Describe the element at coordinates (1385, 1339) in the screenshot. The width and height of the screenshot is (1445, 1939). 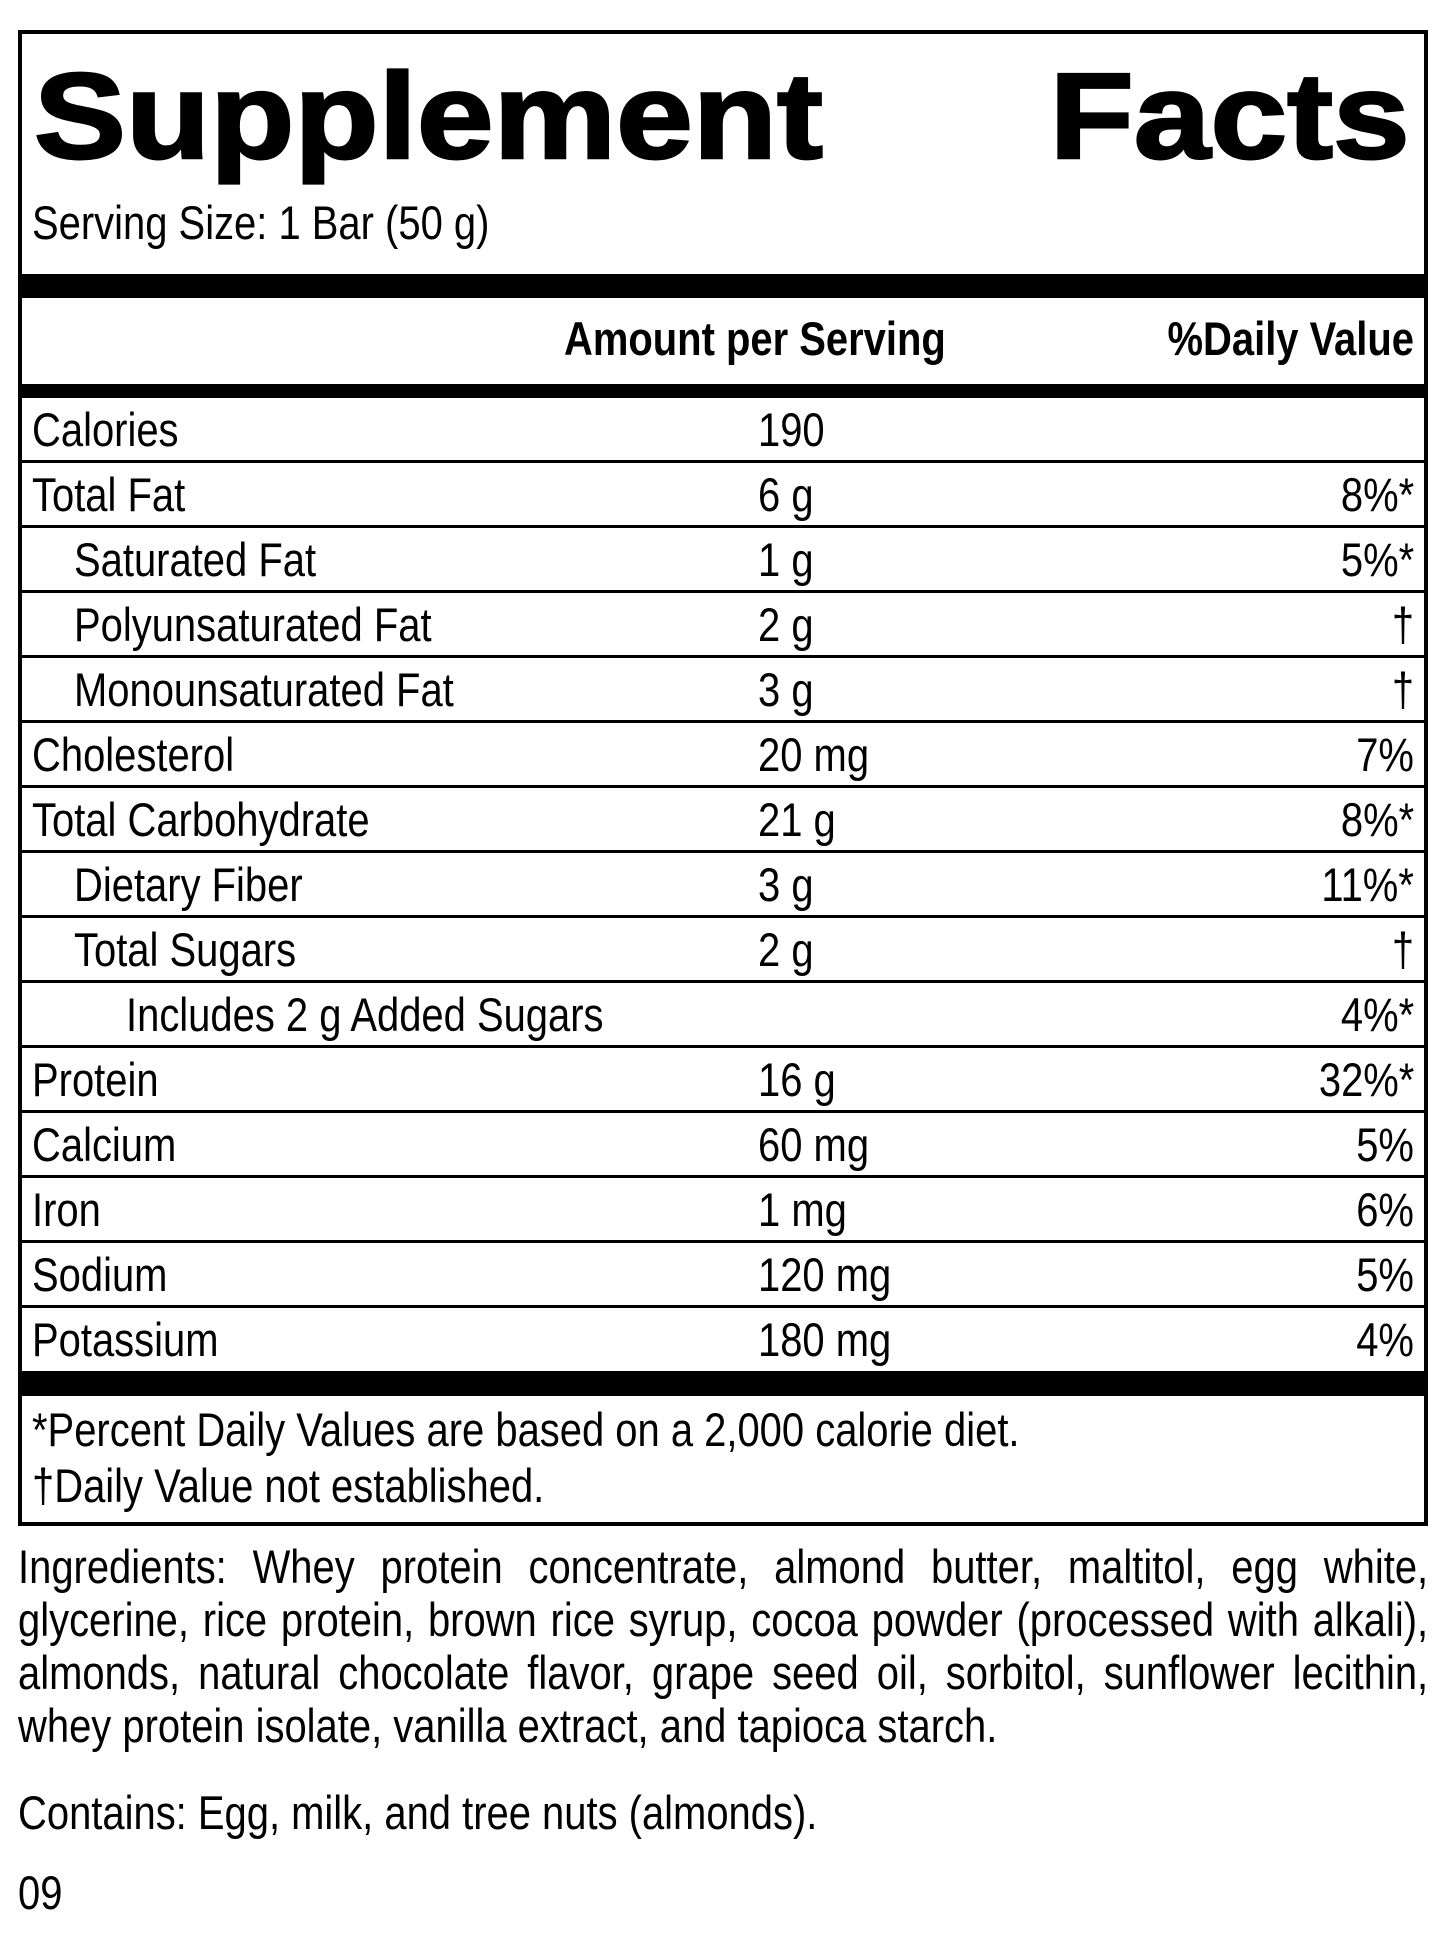
I see `nutrient-daily-value: 4%` at that location.